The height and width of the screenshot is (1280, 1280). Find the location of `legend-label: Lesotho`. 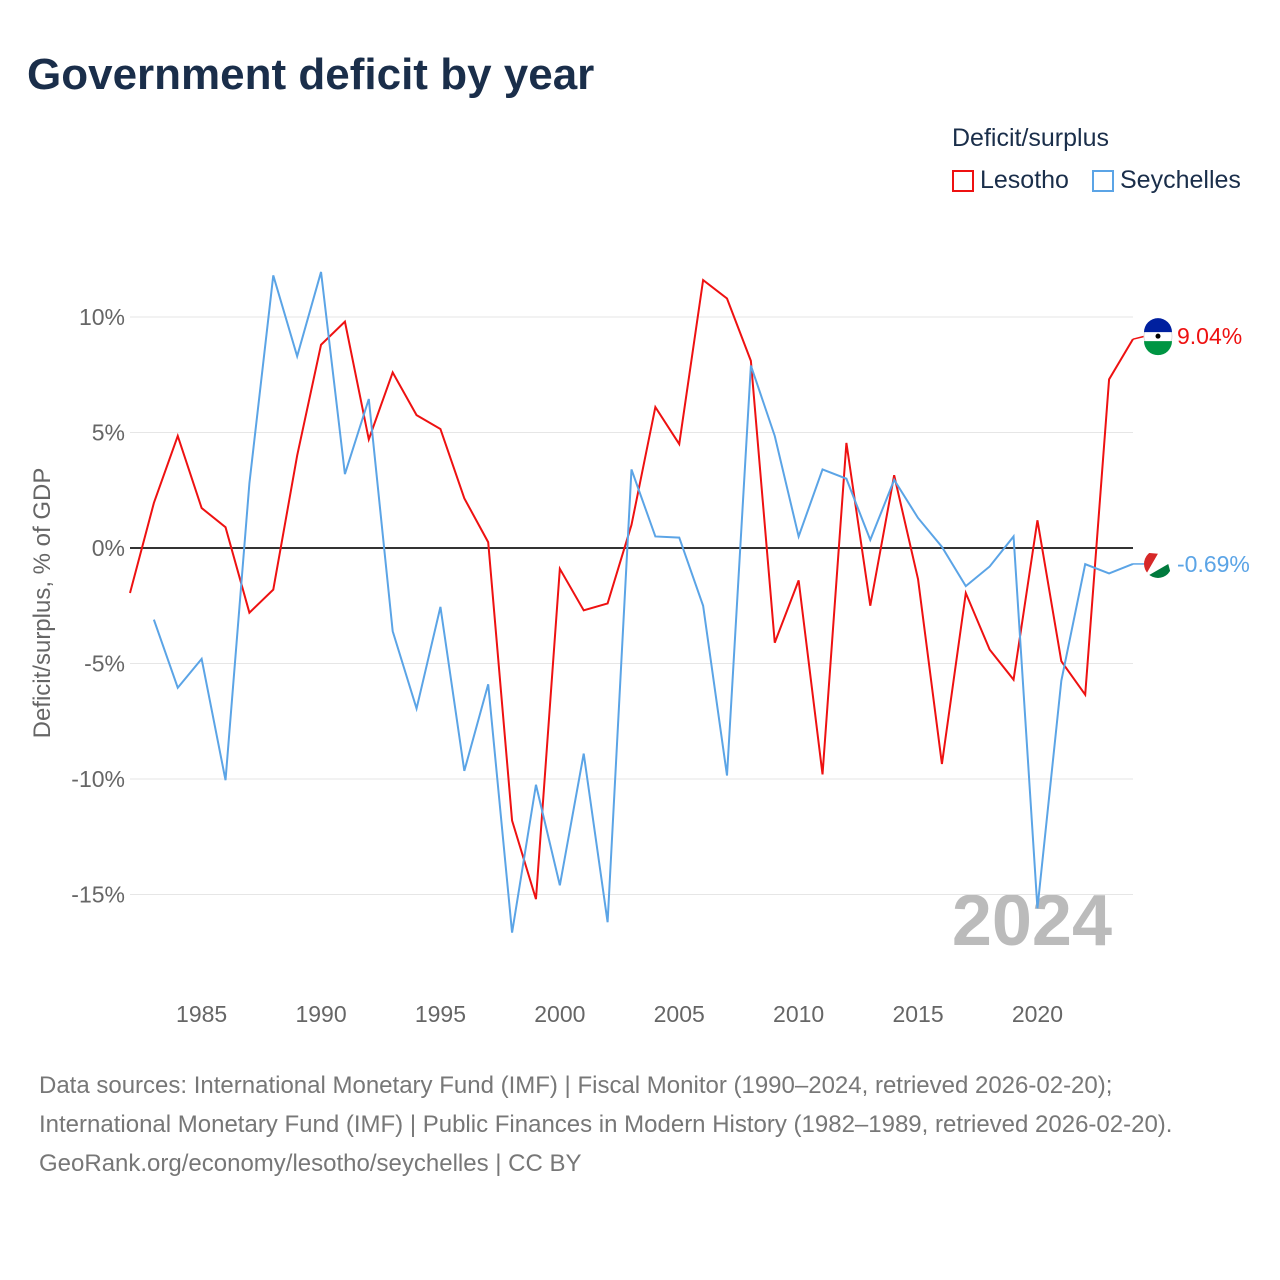

legend-label: Lesotho is located at coordinates (1024, 180).